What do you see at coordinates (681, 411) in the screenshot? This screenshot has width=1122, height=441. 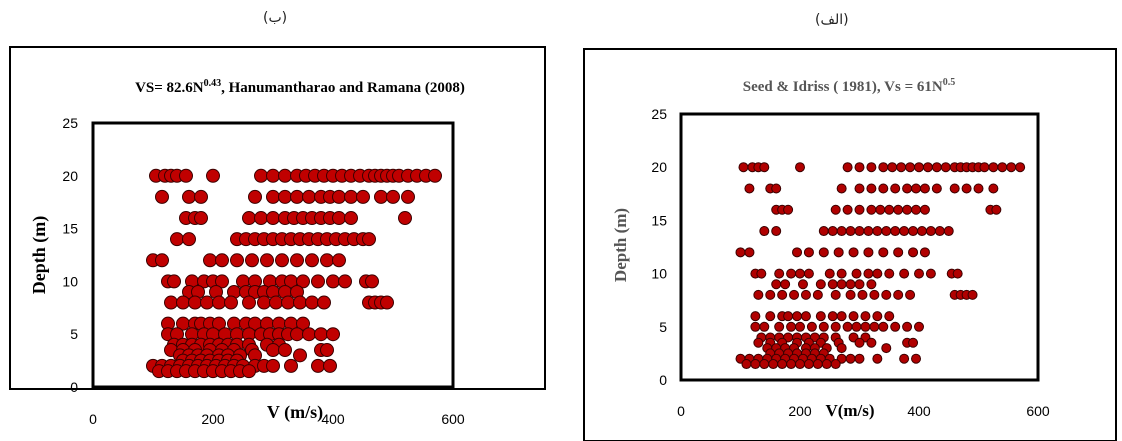 I see `x-tick-label-right: 0` at bounding box center [681, 411].